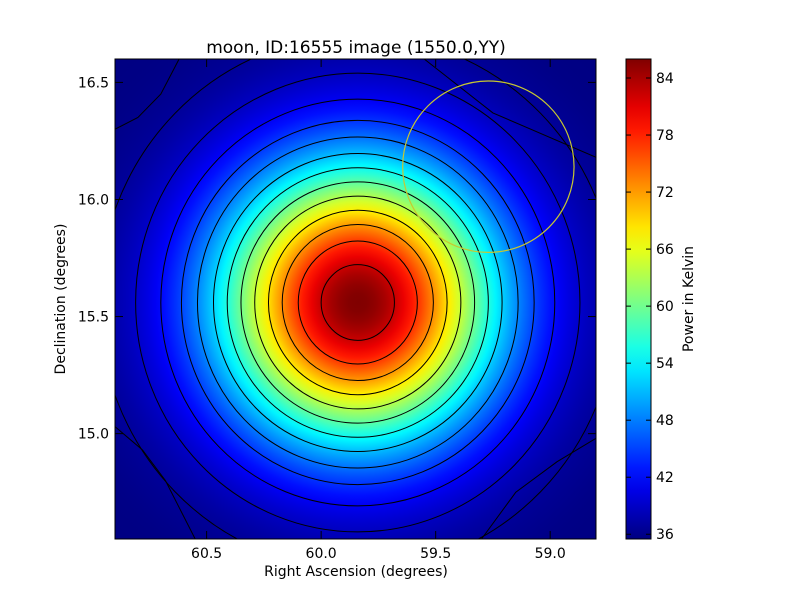 The height and width of the screenshot is (600, 800). I want to click on colorbar-tick-label: 66, so click(665, 250).